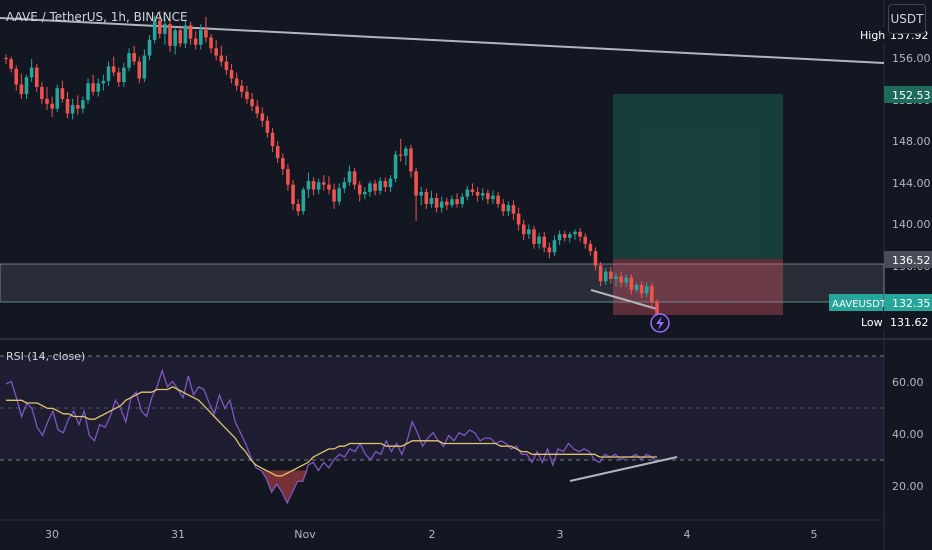 The height and width of the screenshot is (550, 932). What do you see at coordinates (623, 469) in the screenshot?
I see `rsi-divergence-trendline` at bounding box center [623, 469].